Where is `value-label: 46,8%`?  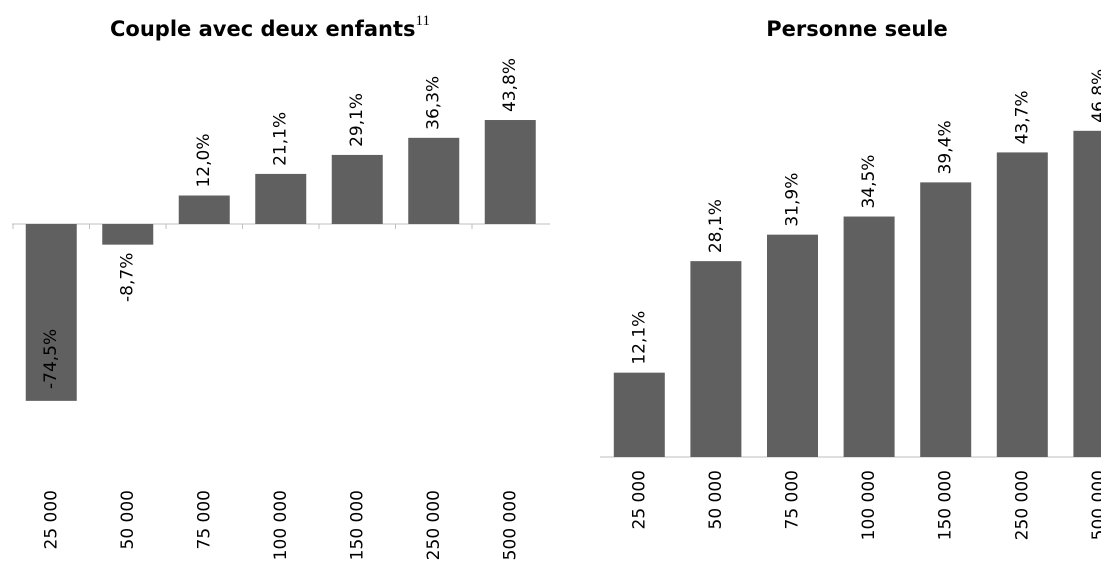 value-label: 46,8% is located at coordinates (1095, 96).